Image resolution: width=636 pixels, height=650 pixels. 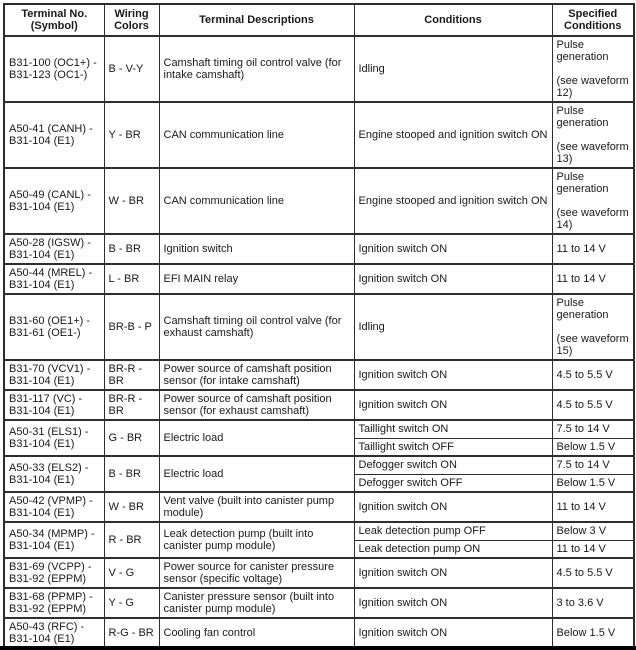 What do you see at coordinates (131, 327) in the screenshot?
I see `wiring-colors-cell: BR-B - P` at bounding box center [131, 327].